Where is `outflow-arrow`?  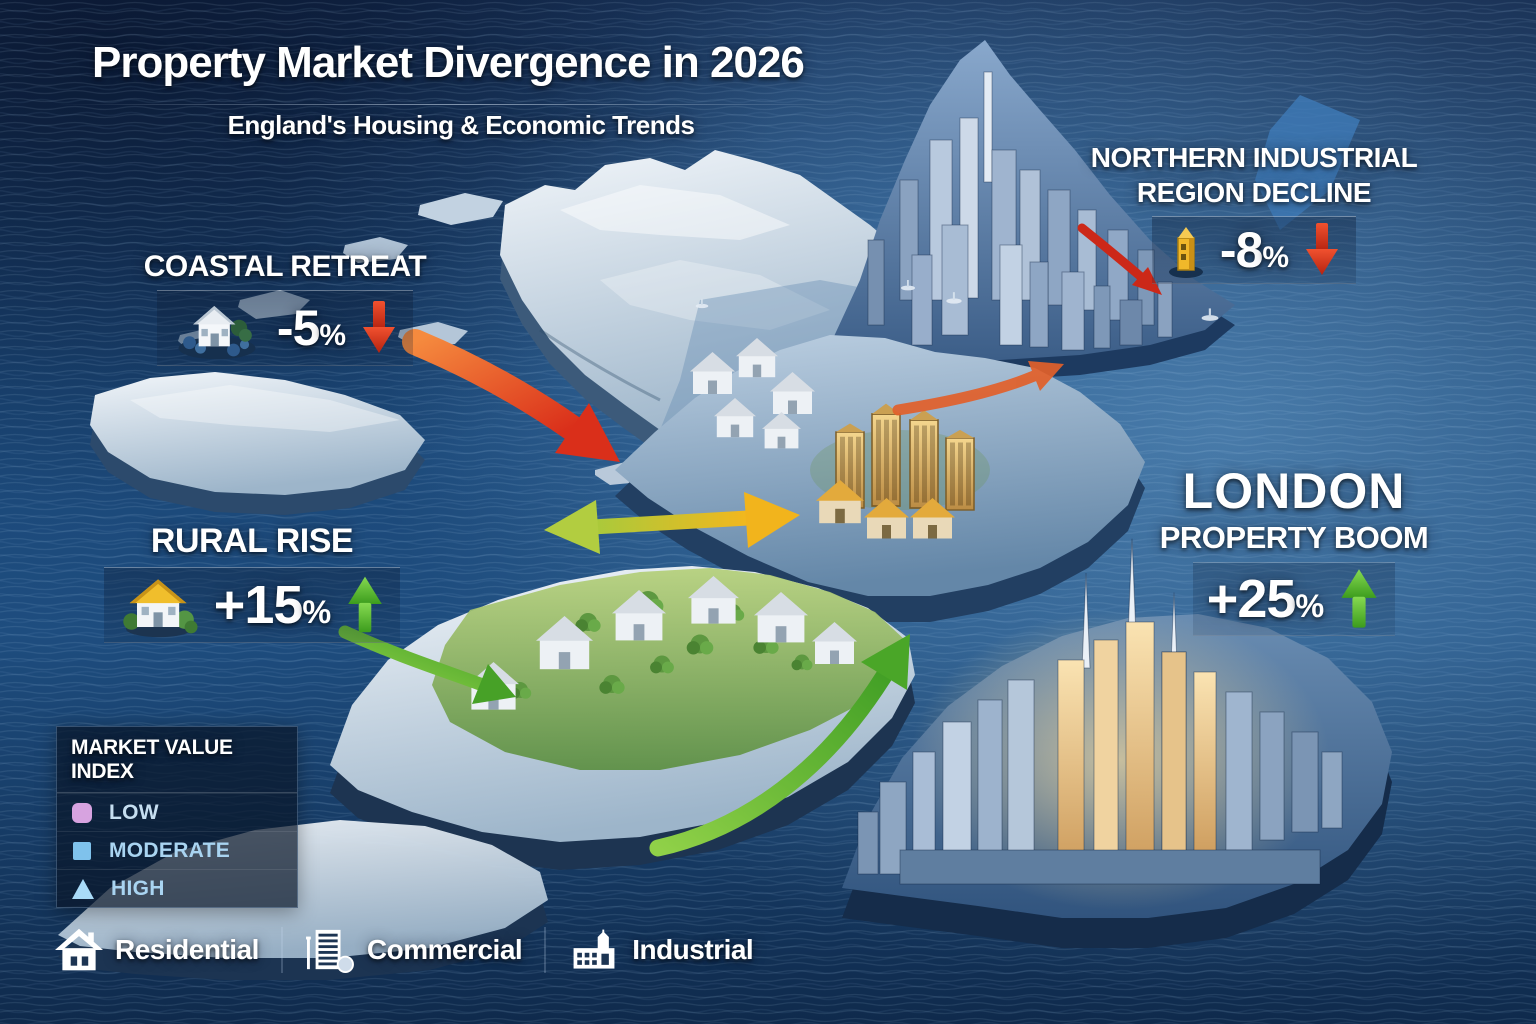 outflow-arrow is located at coordinates (978, 388).